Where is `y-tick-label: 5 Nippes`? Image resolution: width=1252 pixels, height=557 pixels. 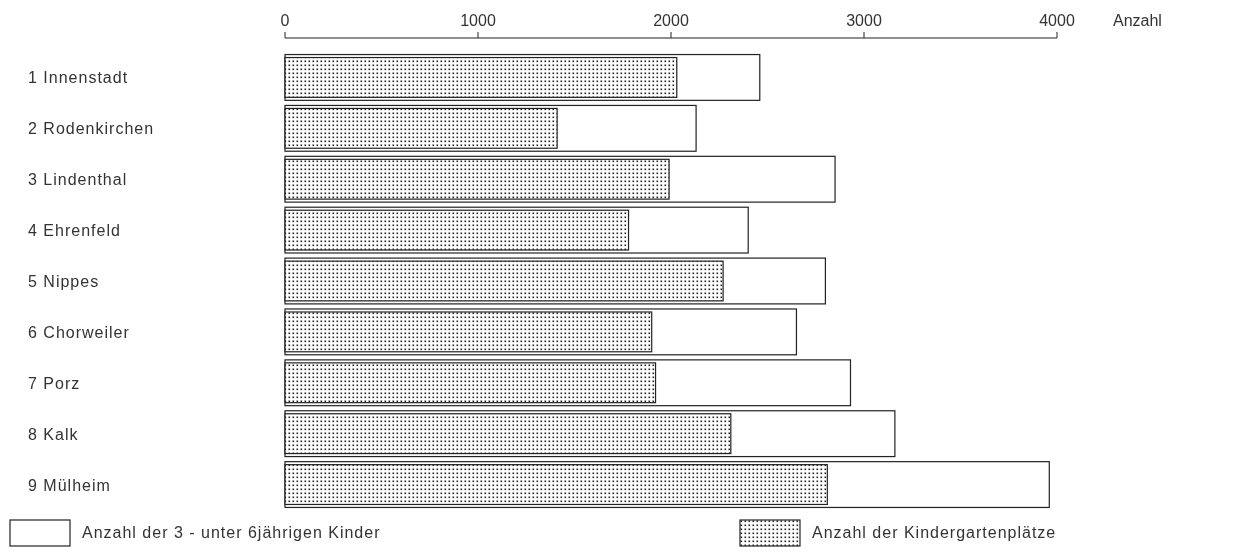 y-tick-label: 5 Nippes is located at coordinates (64, 281).